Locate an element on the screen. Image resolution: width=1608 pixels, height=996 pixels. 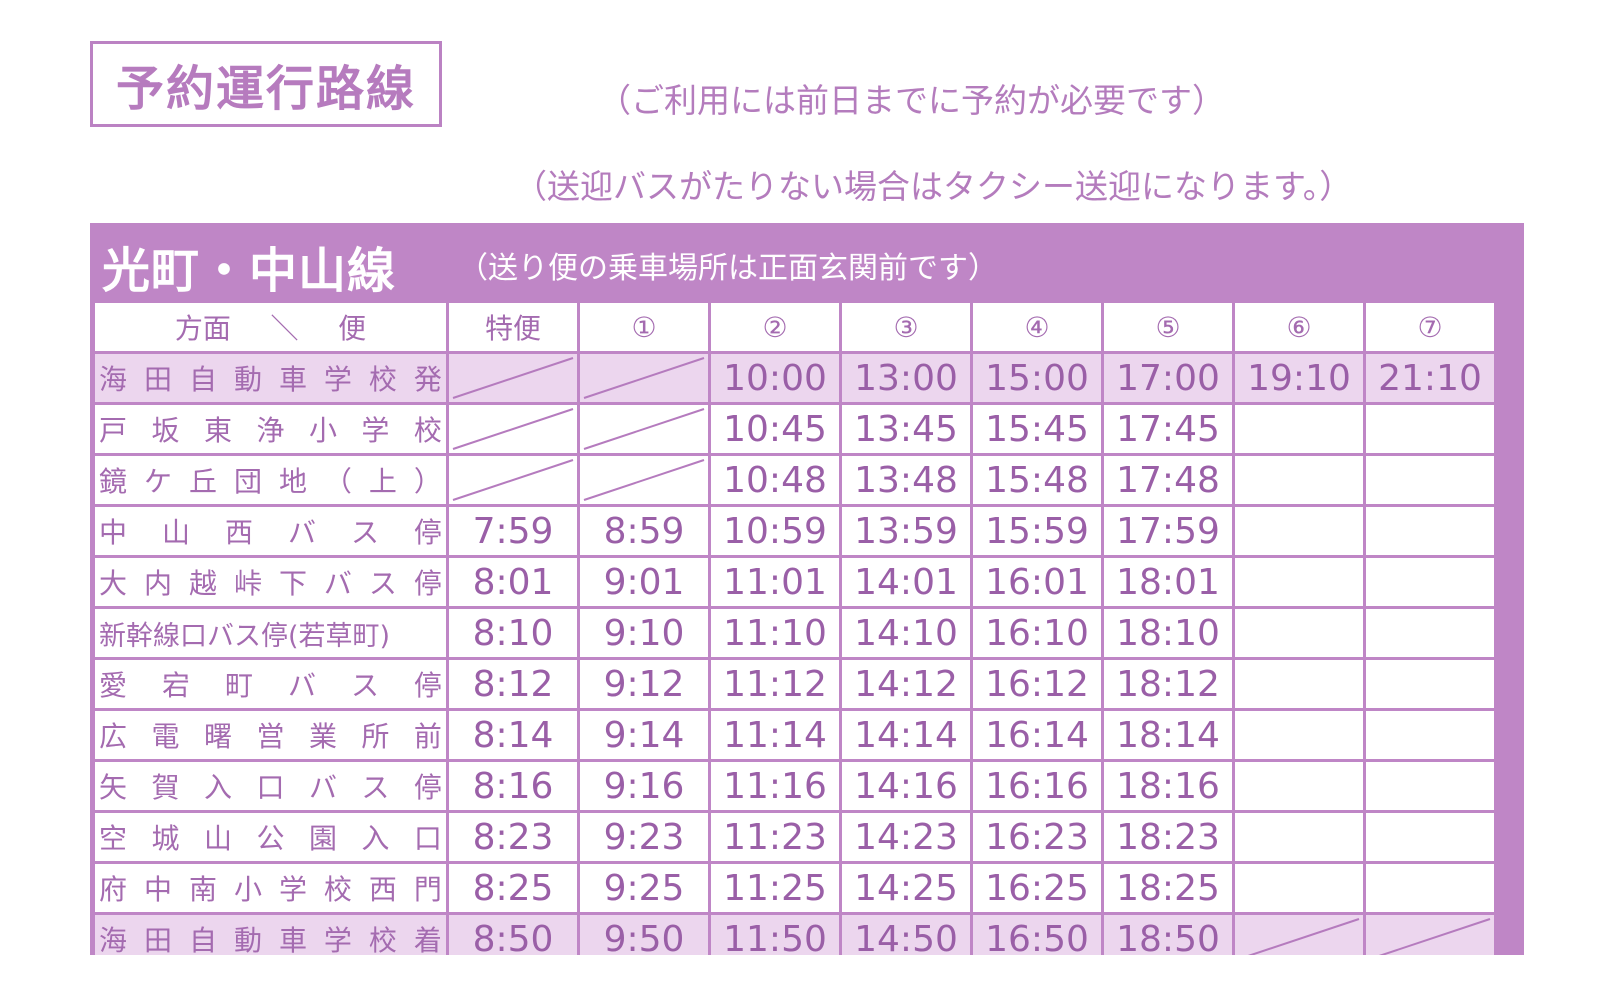
trip-header: 特便 is located at coordinates (513, 327).